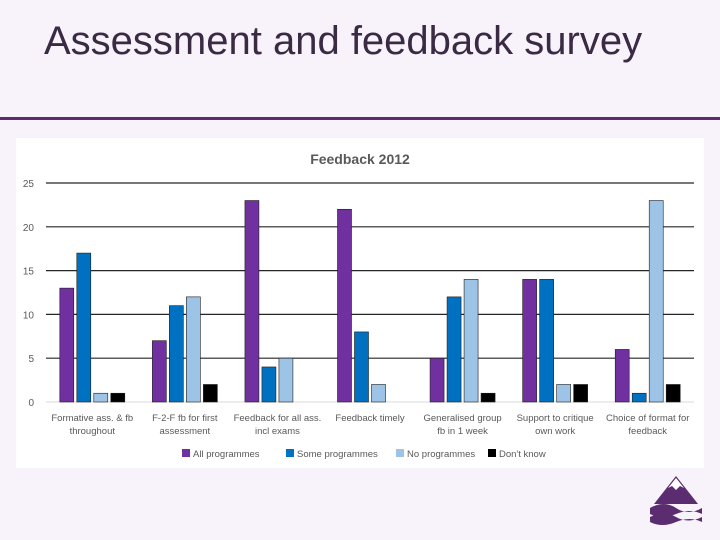 The image size is (720, 540). Describe the element at coordinates (676, 500) in the screenshot. I see `mountain-wave-logo-icon` at that location.